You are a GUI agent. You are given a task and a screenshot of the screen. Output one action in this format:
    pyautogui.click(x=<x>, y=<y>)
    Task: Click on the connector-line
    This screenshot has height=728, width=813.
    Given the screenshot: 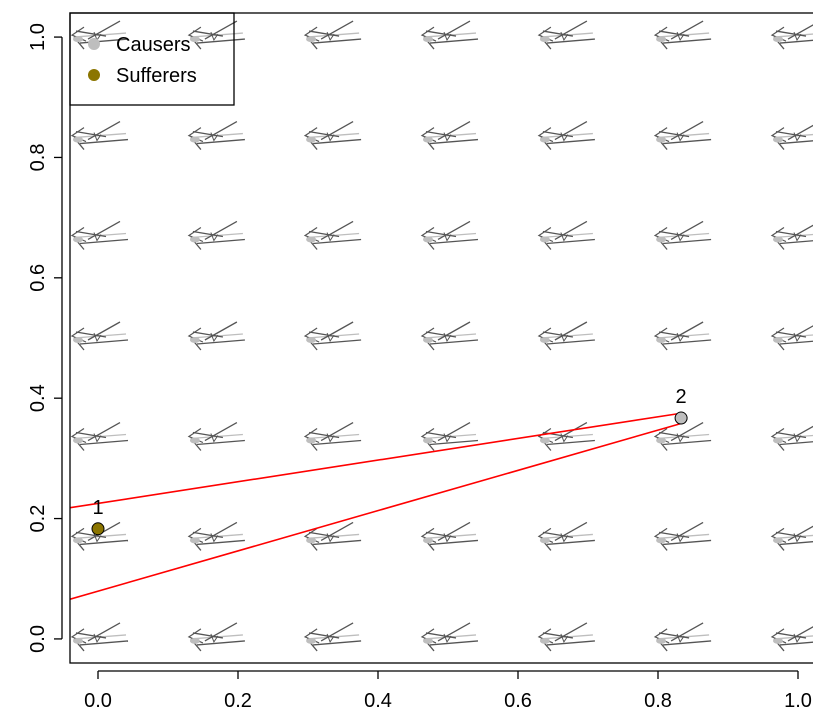 What is the action you would take?
    pyautogui.click(x=376, y=460)
    